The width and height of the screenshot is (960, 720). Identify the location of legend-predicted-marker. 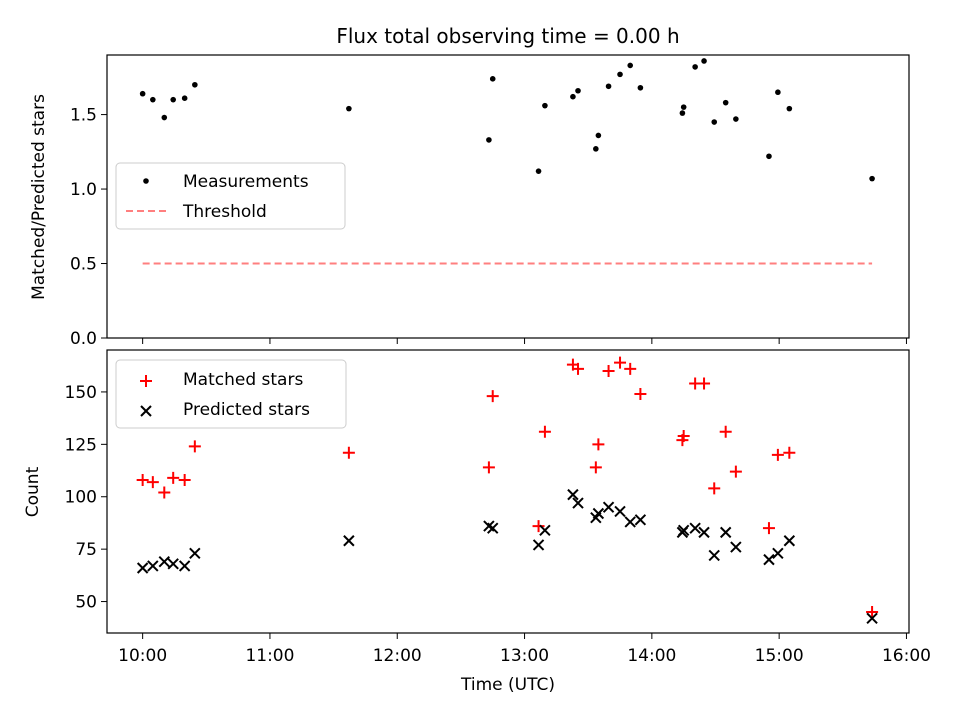
(146, 411).